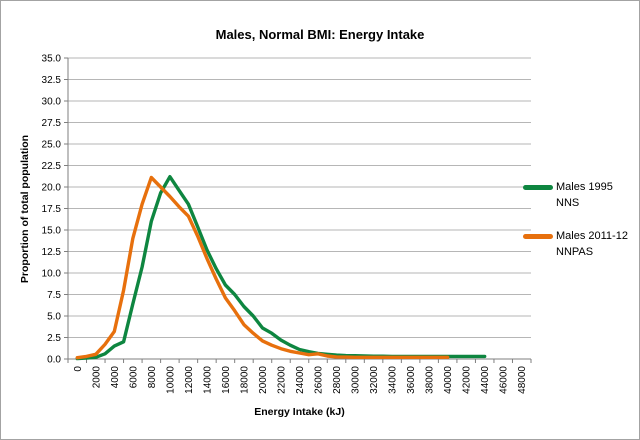 The width and height of the screenshot is (640, 440). I want to click on x-tick-label: 16000, so click(226, 380).